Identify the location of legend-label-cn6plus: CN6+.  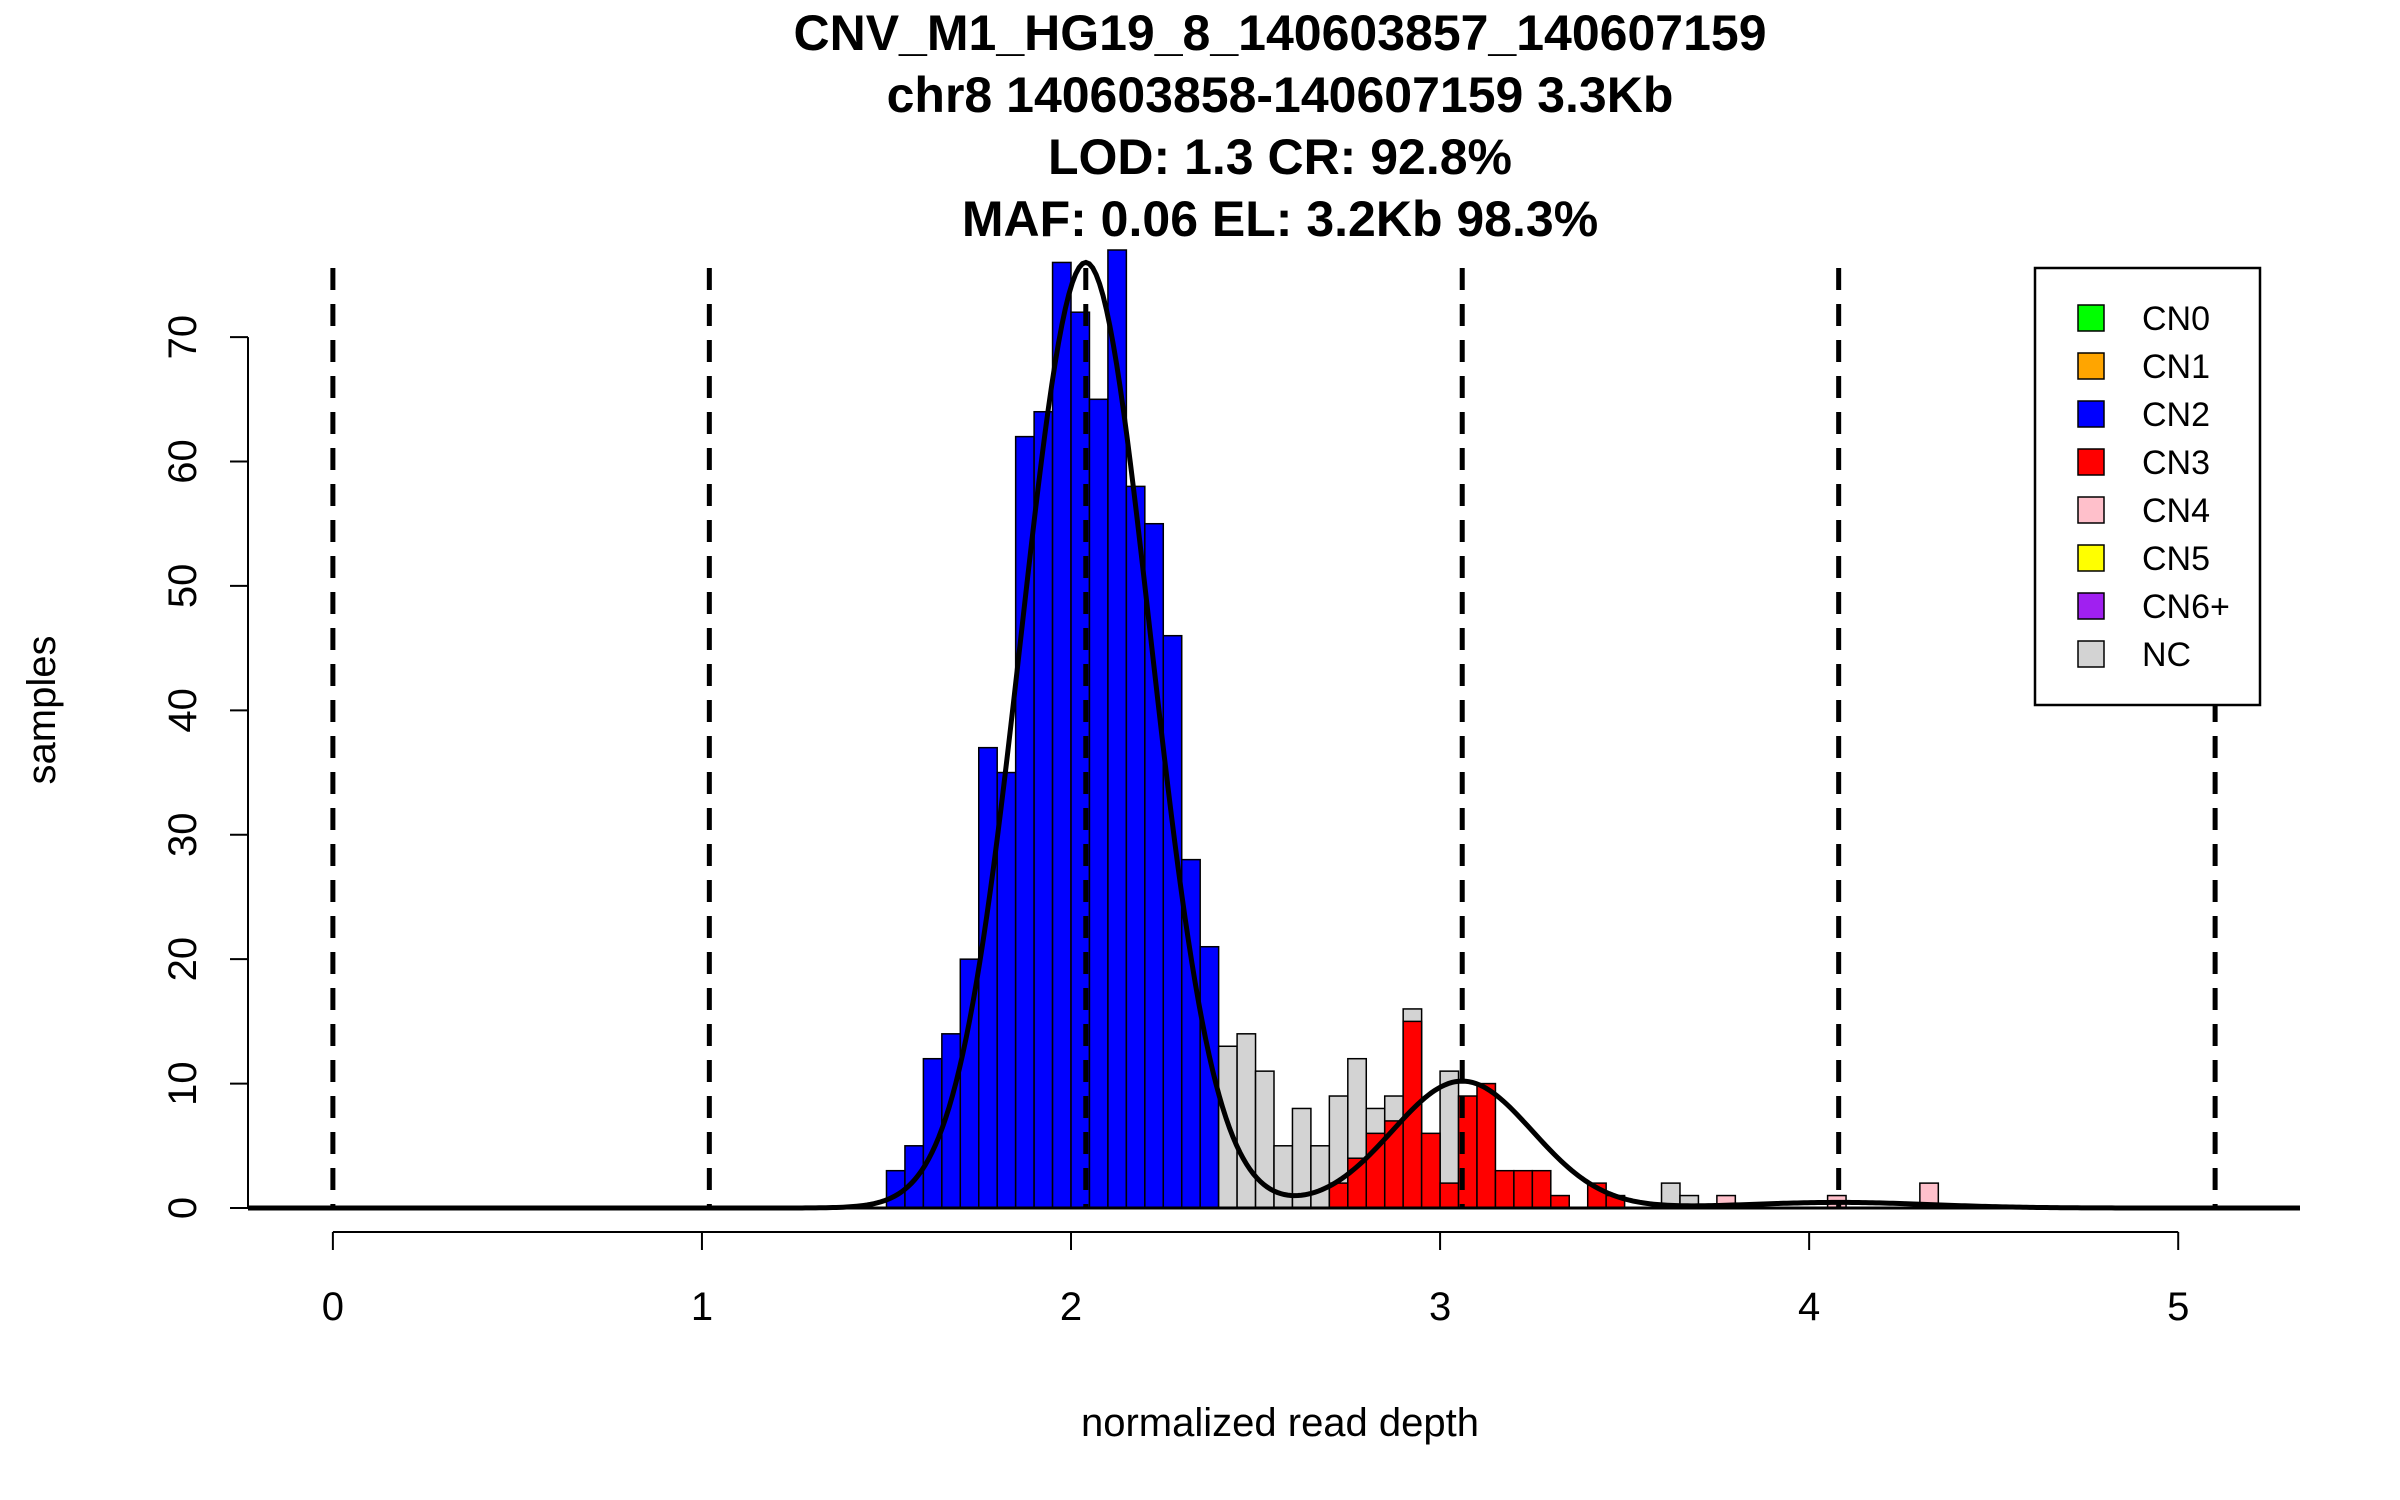
(2186, 607).